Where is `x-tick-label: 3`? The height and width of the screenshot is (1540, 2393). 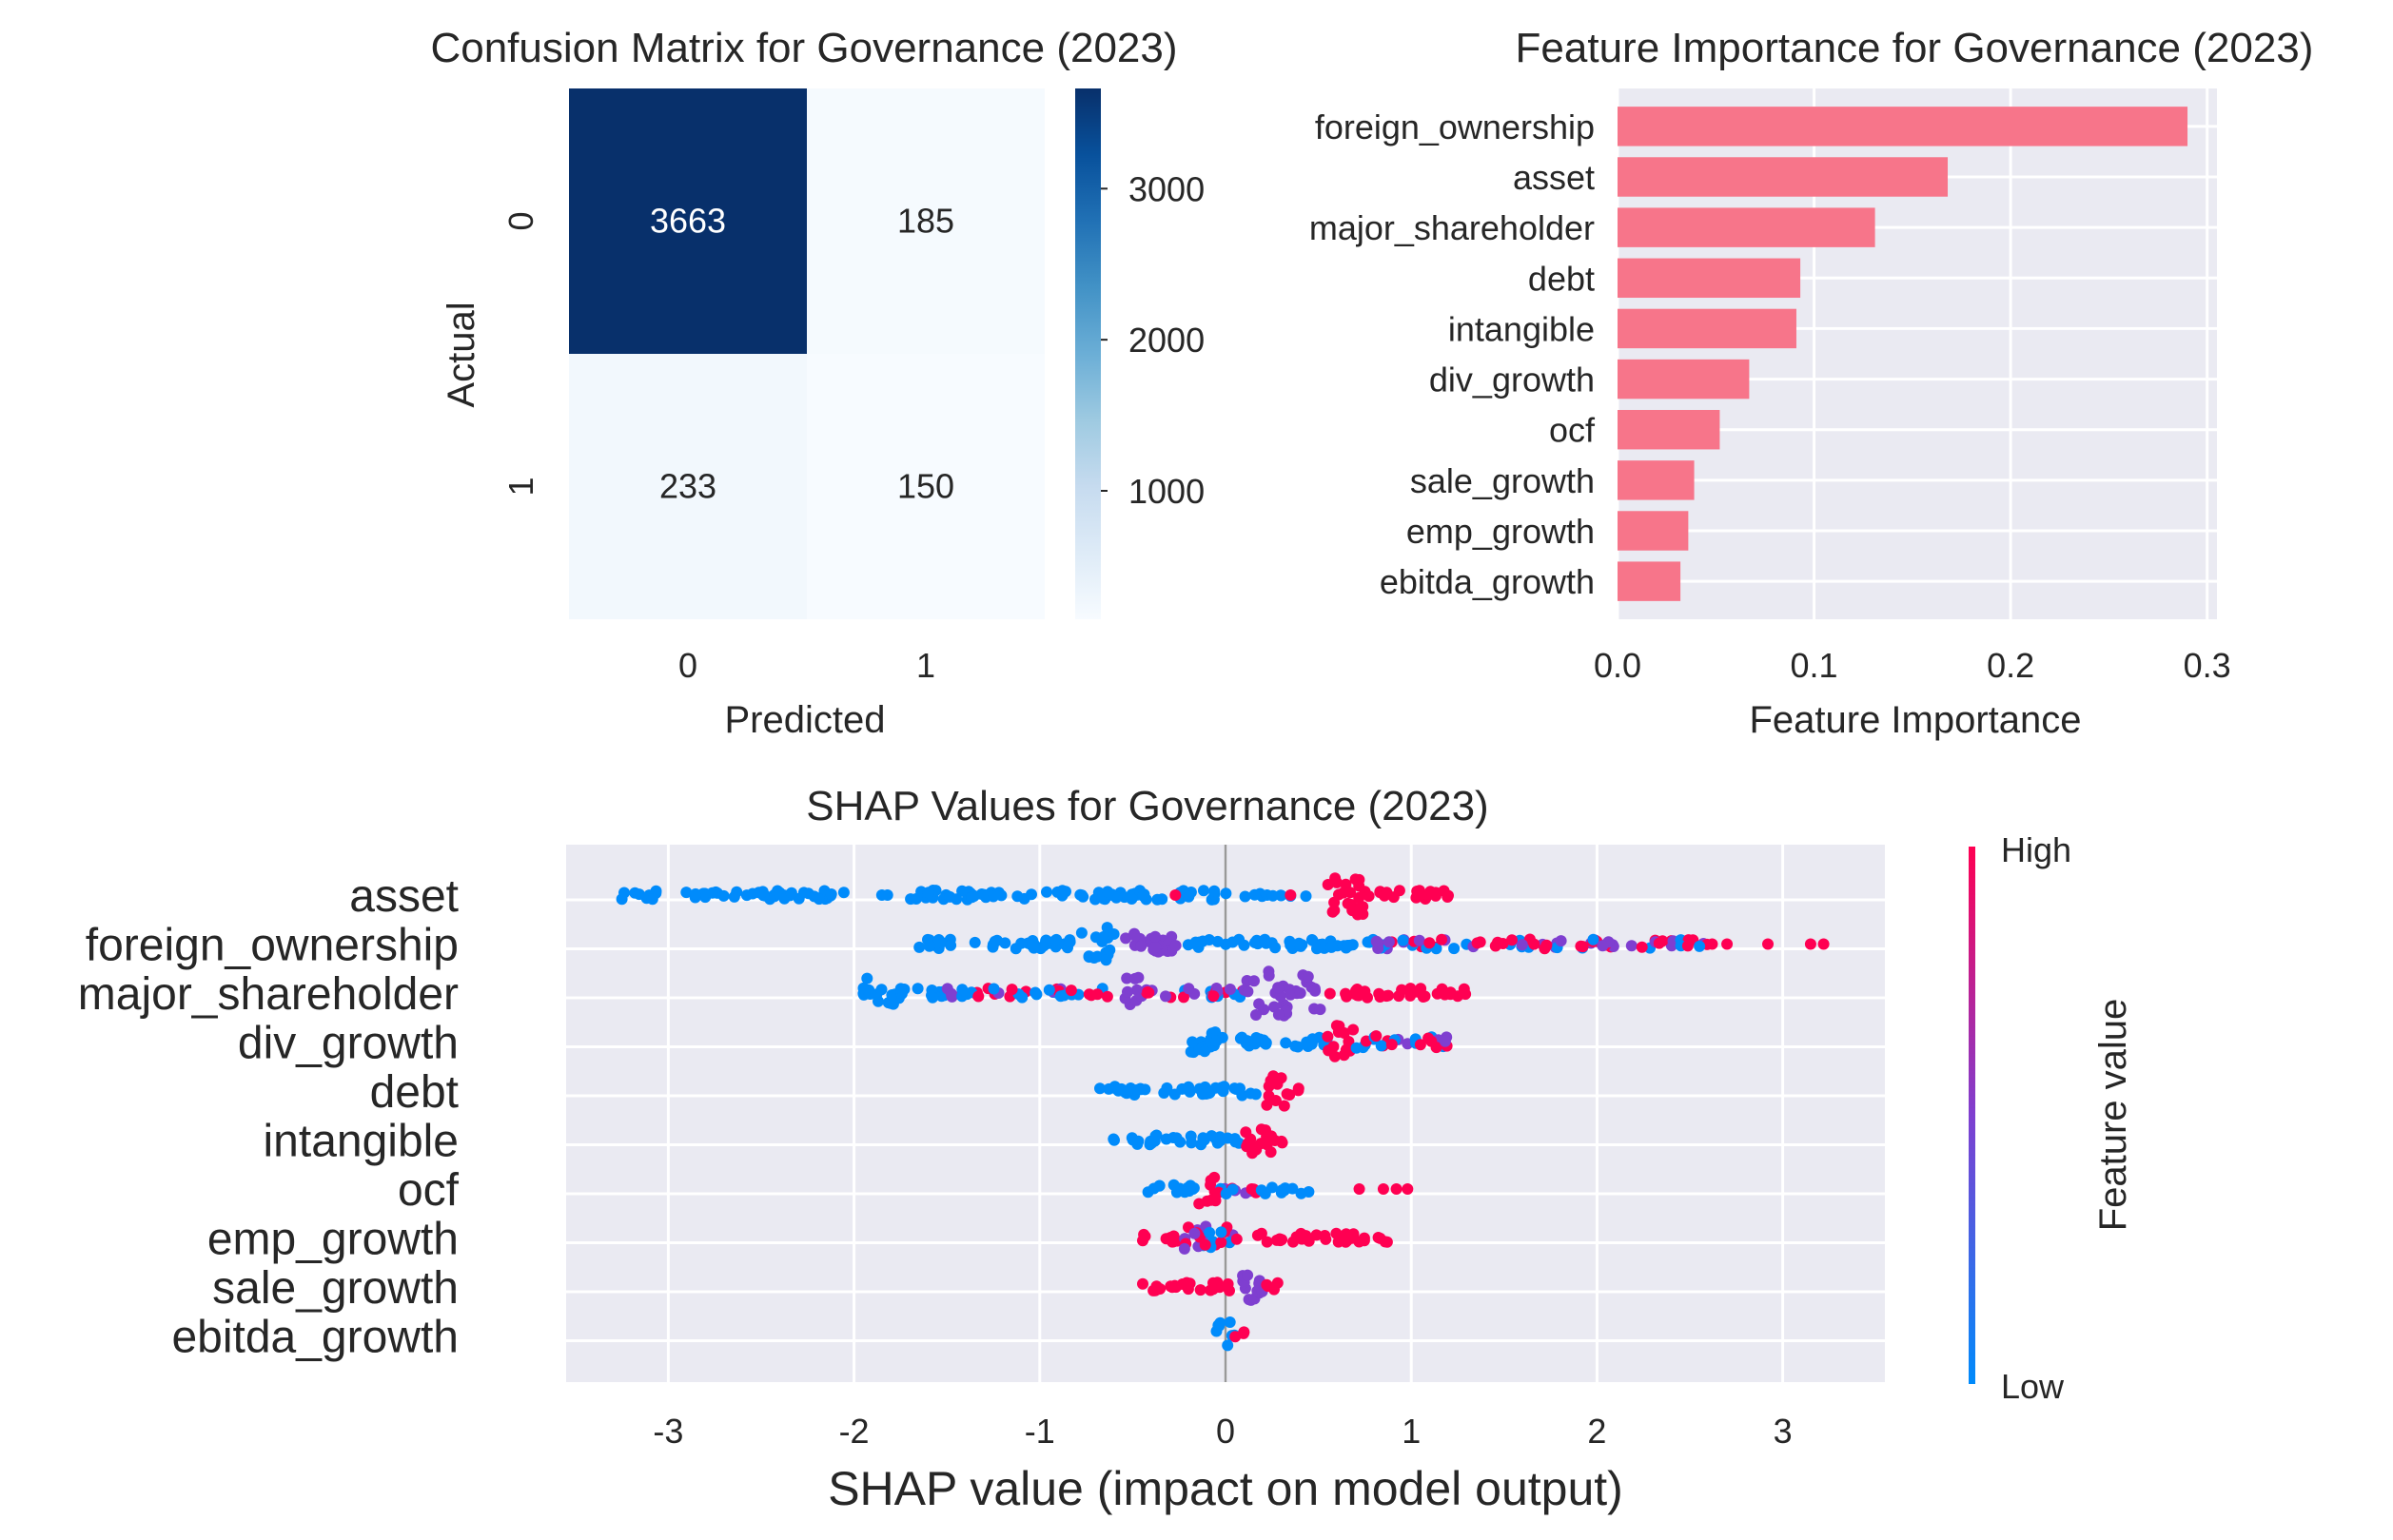
x-tick-label: 3 is located at coordinates (1783, 1432).